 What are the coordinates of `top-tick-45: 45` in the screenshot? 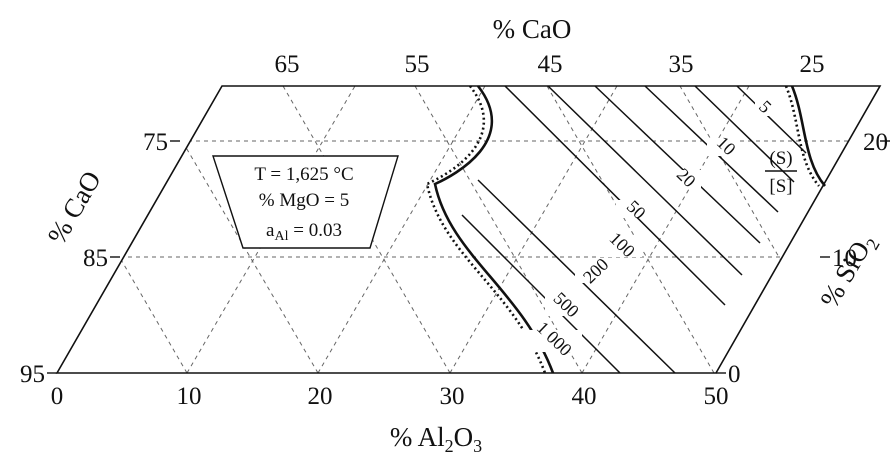 It's located at (550, 64).